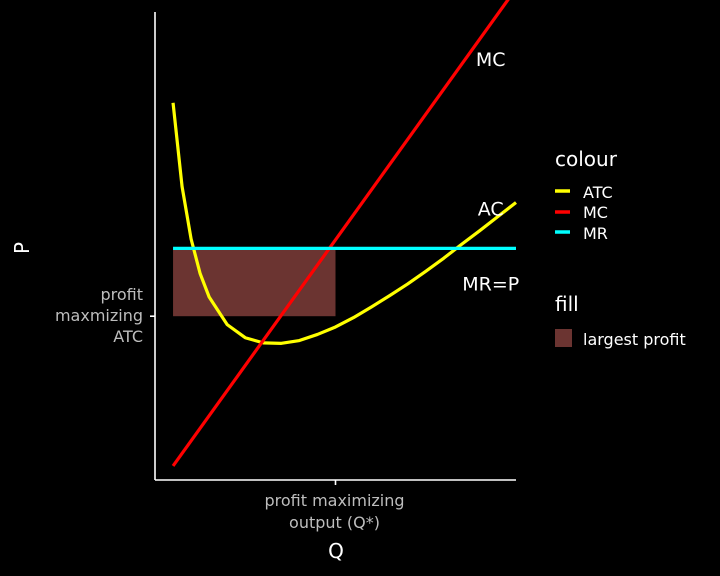 This screenshot has height=576, width=720. I want to click on legend-label-mc: MC, so click(595, 212).